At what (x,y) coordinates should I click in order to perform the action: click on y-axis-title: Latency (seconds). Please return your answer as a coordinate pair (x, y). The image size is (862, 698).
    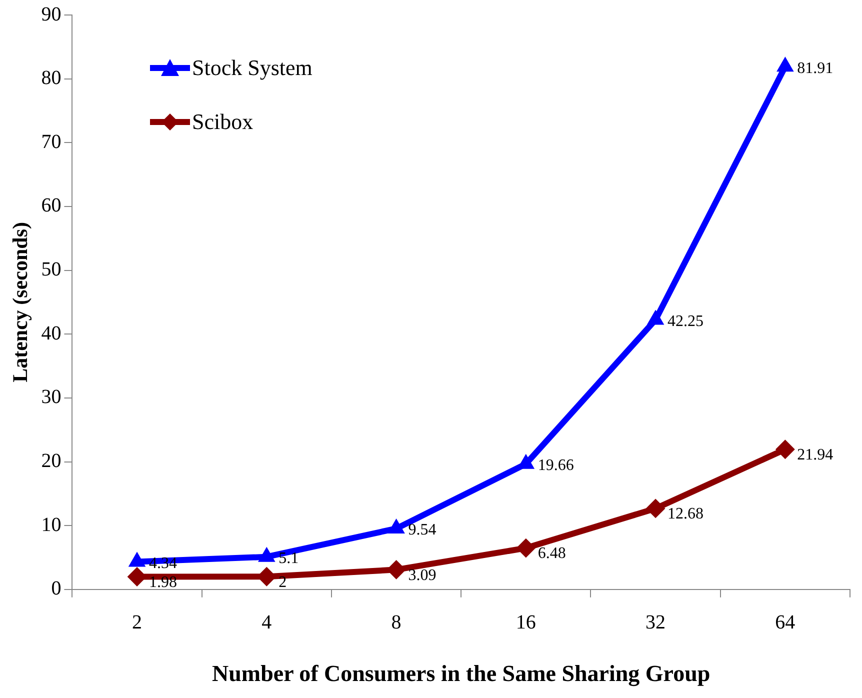
    Looking at the image, I should click on (20, 302).